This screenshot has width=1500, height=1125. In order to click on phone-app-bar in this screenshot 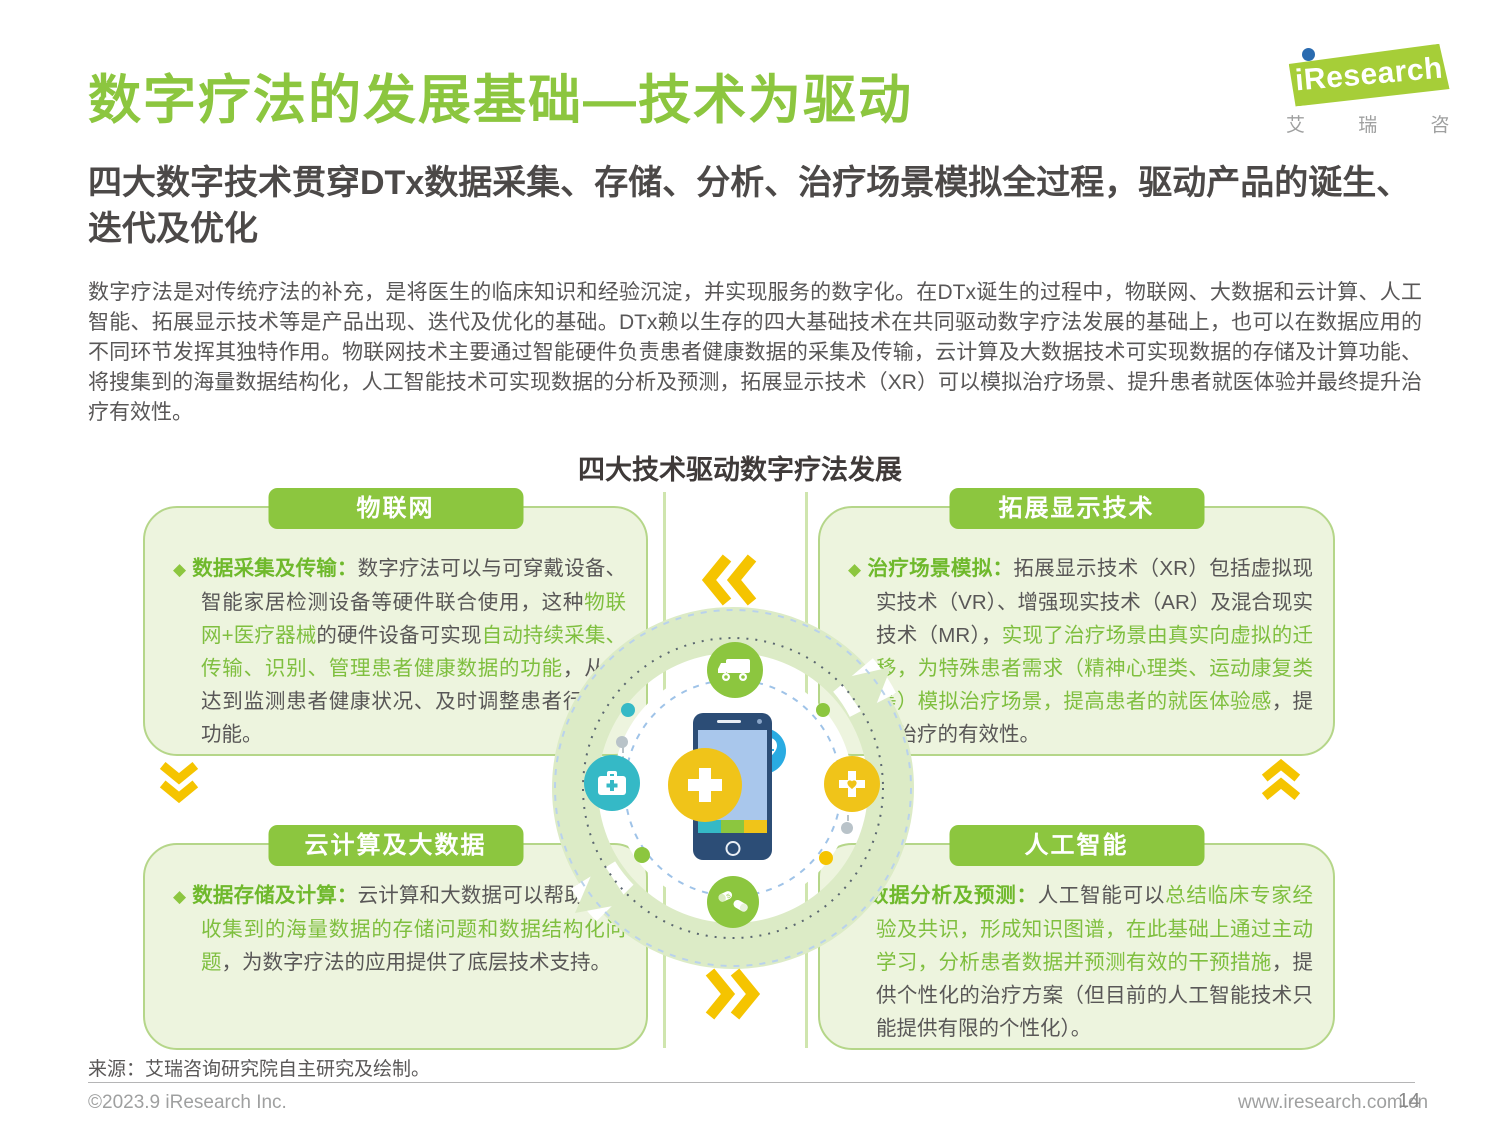, I will do `click(732, 826)`.